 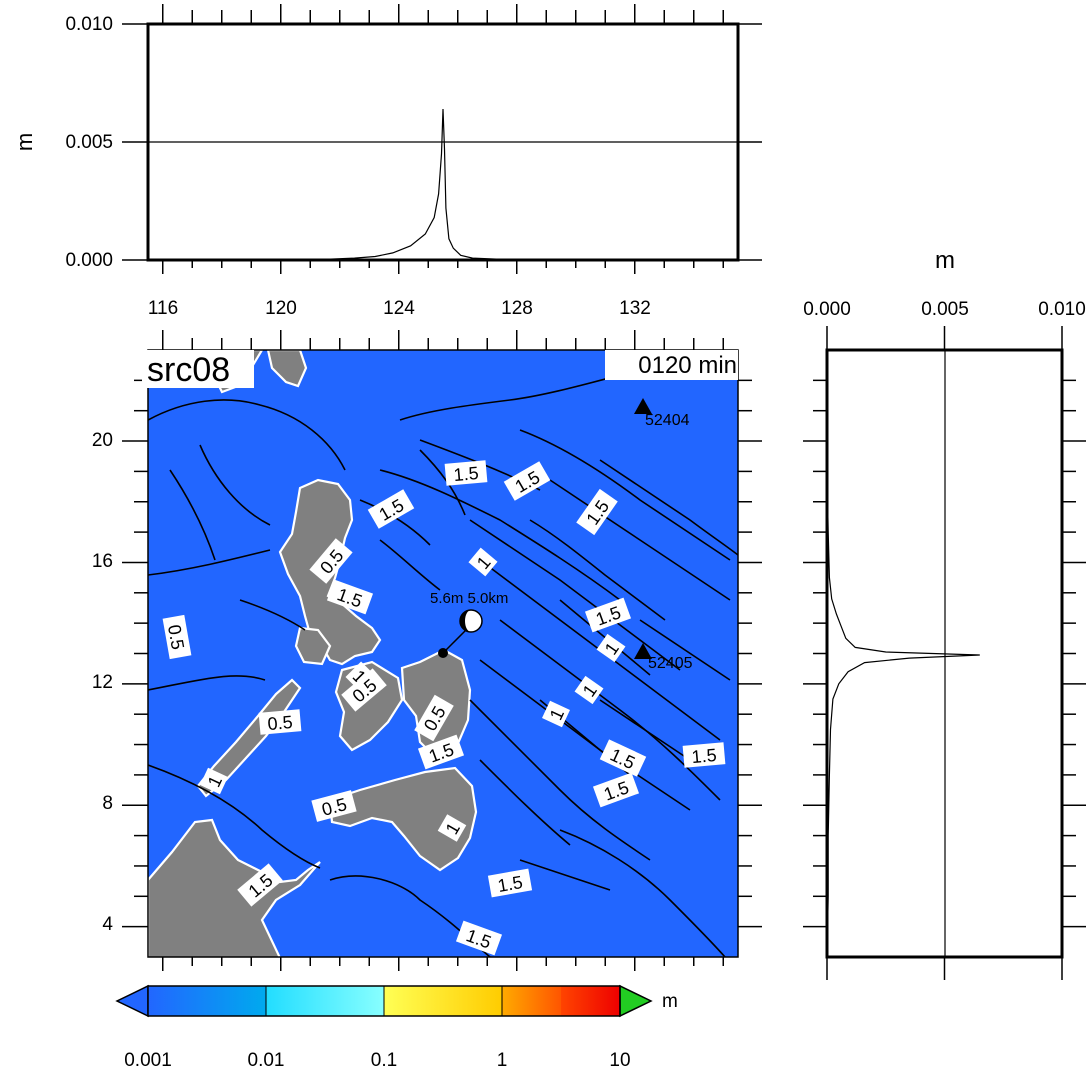 I want to click on title-box, so click(x=198, y=369).